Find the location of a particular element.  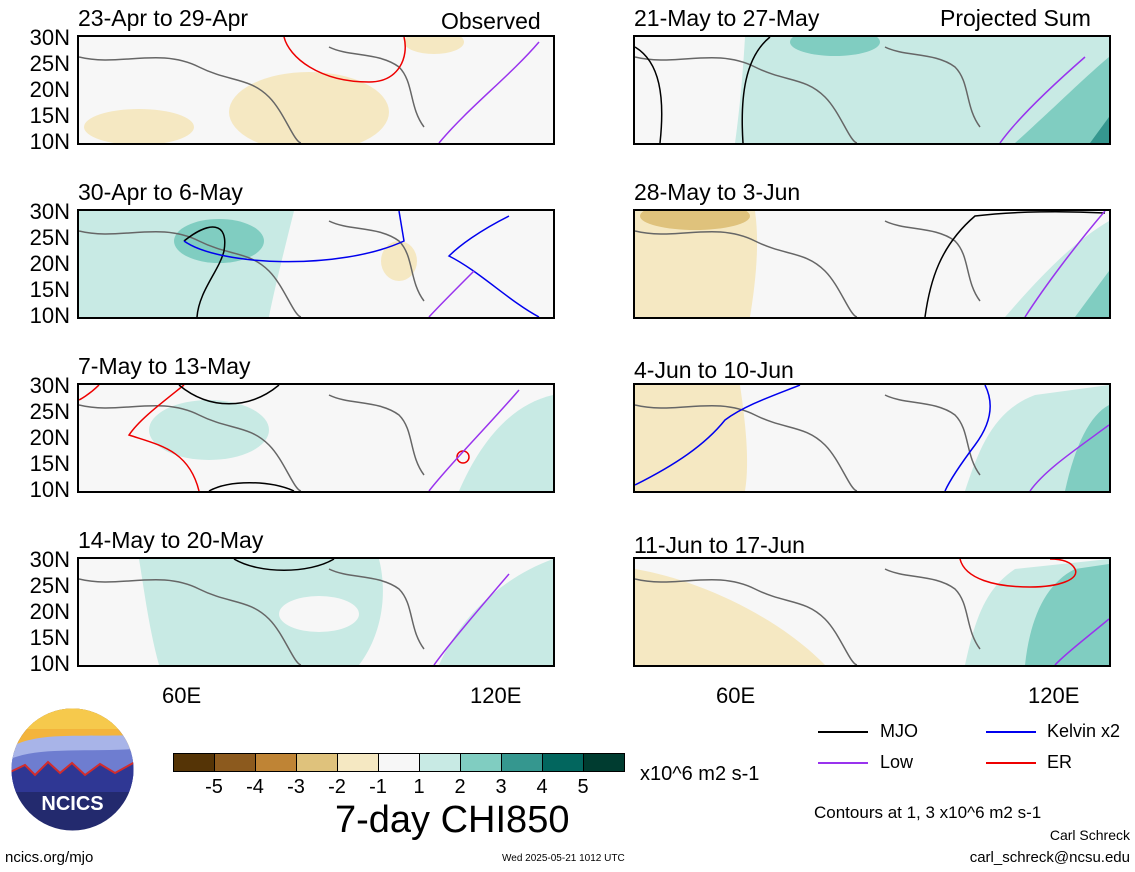

colorbar-label: 1 is located at coordinates (419, 787).